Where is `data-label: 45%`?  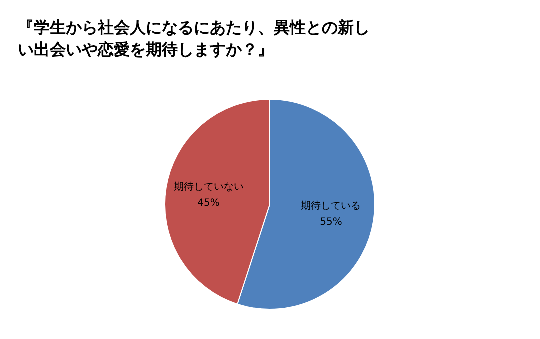 data-label: 45% is located at coordinates (209, 203).